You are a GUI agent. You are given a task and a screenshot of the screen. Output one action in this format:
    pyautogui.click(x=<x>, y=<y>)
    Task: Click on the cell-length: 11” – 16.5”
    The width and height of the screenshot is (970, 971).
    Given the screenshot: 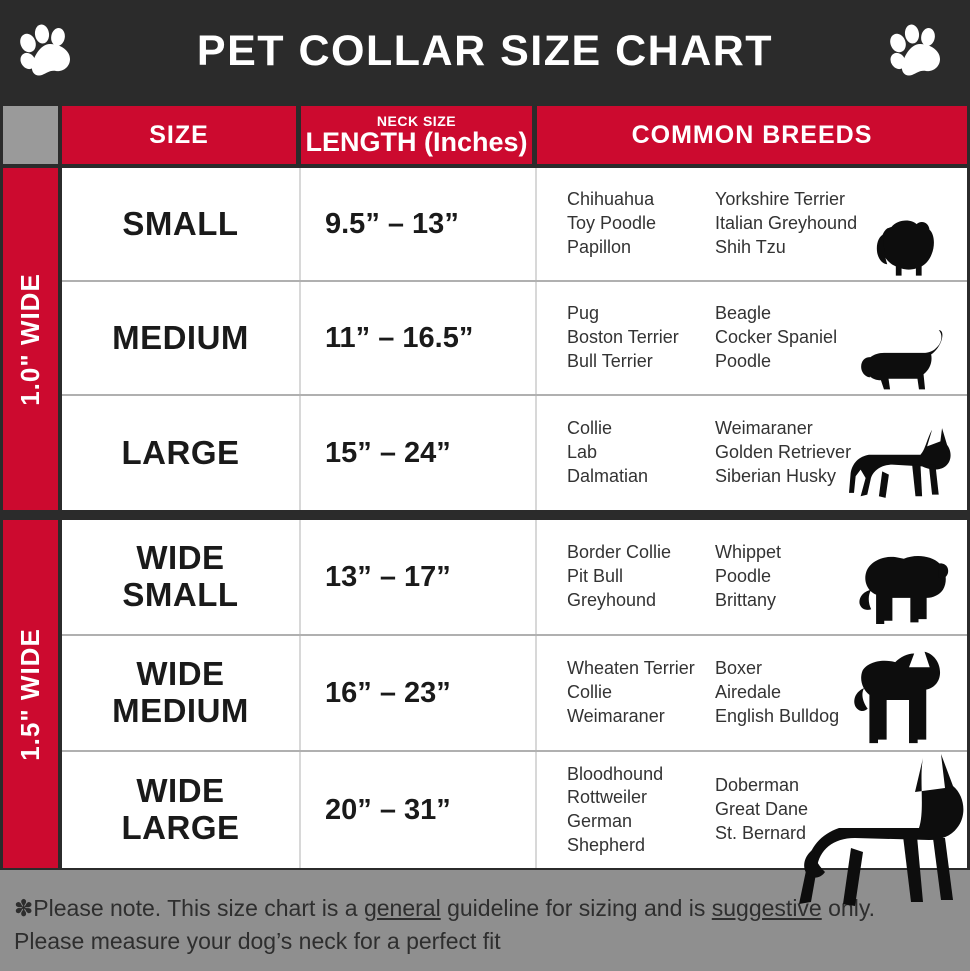 What is the action you would take?
    pyautogui.click(x=419, y=338)
    